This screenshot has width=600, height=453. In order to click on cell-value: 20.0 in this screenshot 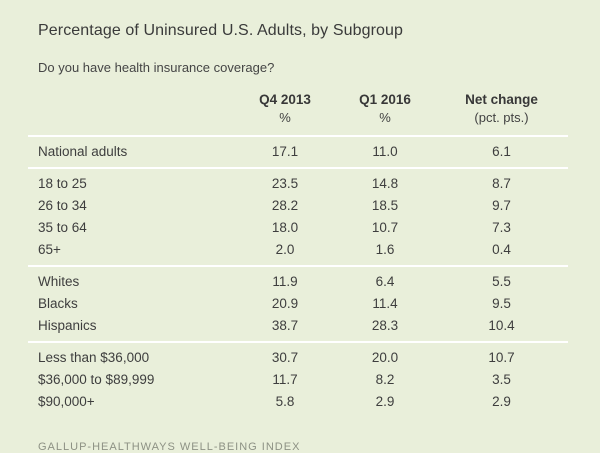, I will do `click(385, 357)`.